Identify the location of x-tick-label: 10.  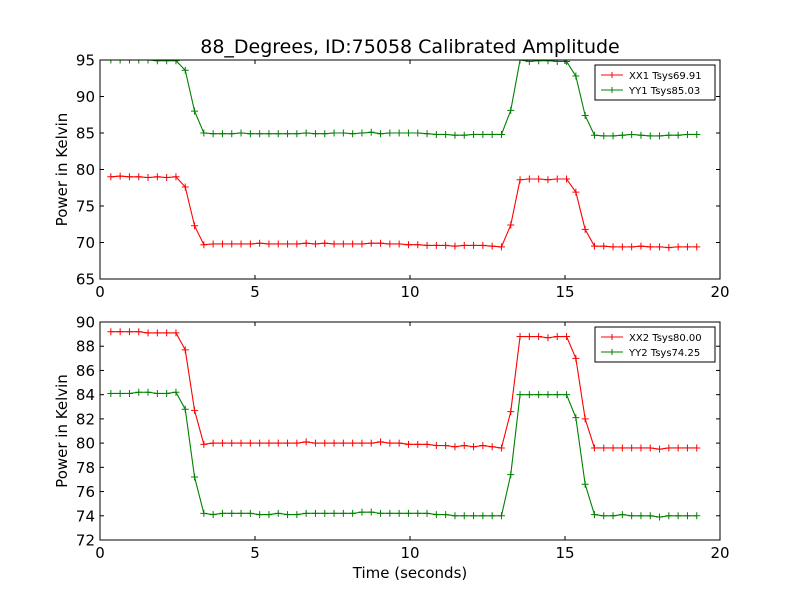
(409, 292).